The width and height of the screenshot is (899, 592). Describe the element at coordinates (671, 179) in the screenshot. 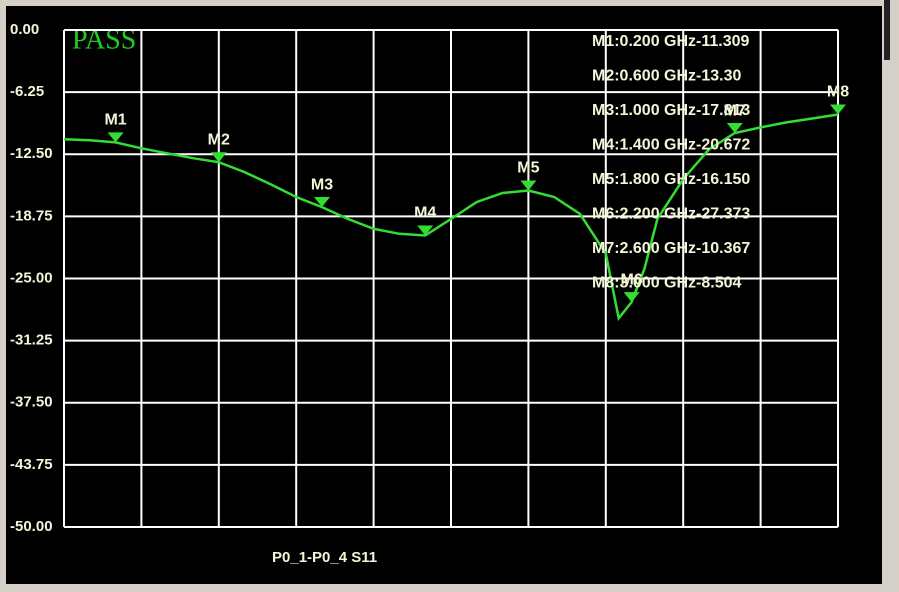

I see `marker-readout: M5:1.800 GHz-16.150` at that location.